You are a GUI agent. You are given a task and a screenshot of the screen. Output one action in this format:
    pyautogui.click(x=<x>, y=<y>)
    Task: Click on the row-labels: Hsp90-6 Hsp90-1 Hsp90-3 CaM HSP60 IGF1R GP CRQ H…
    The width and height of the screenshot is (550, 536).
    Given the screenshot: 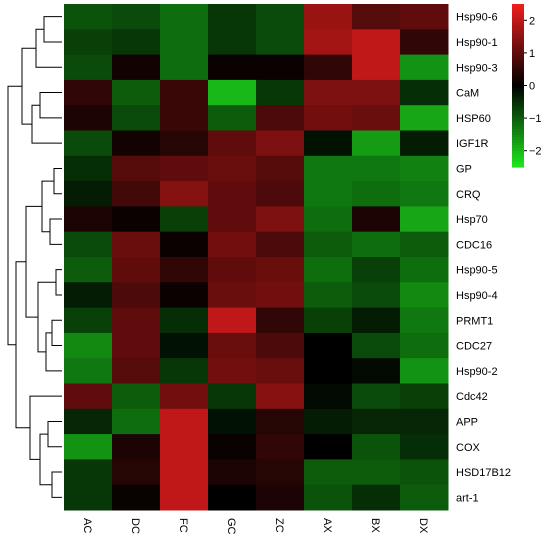 What is the action you would take?
    pyautogui.click(x=483, y=258)
    